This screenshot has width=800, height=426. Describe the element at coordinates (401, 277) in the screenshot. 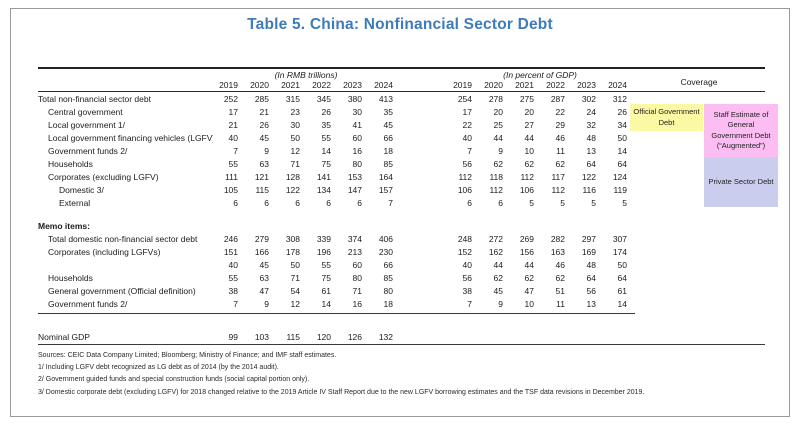

I see `table-row: Households 55 63 71 75 80 85 56 62 62 62 64 64` at that location.